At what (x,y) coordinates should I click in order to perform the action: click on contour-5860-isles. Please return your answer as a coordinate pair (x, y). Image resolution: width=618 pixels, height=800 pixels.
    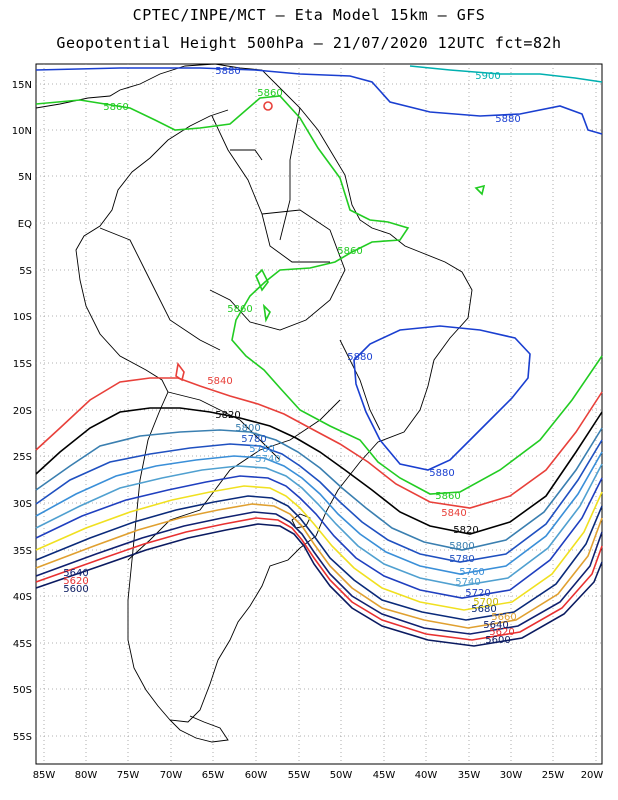
    Looking at the image, I should click on (370, 253).